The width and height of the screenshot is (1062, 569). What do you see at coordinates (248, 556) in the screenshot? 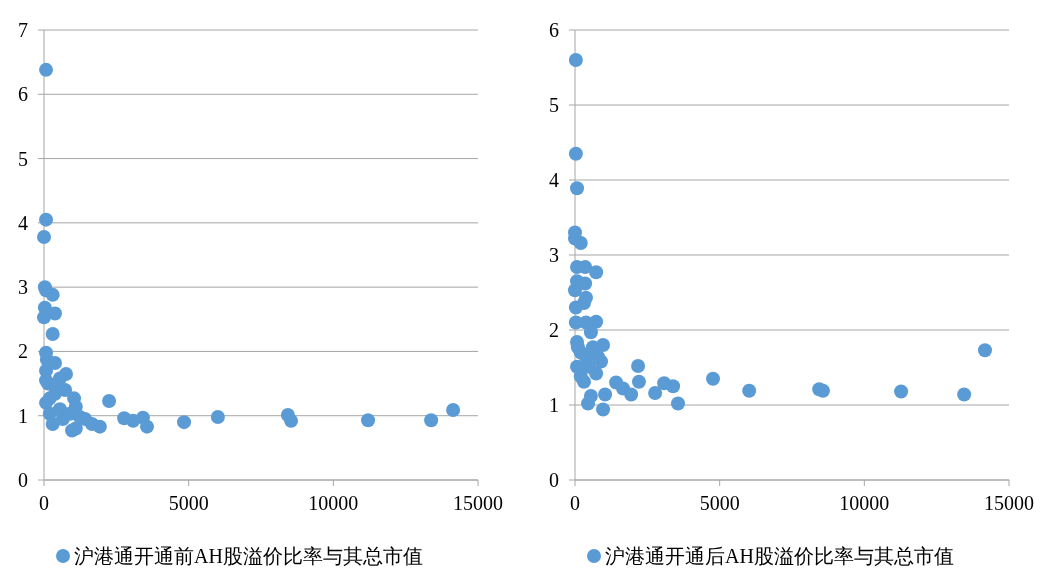
I see `legend-label: 沪港通开通前AH股溢价比率与其总市值` at bounding box center [248, 556].